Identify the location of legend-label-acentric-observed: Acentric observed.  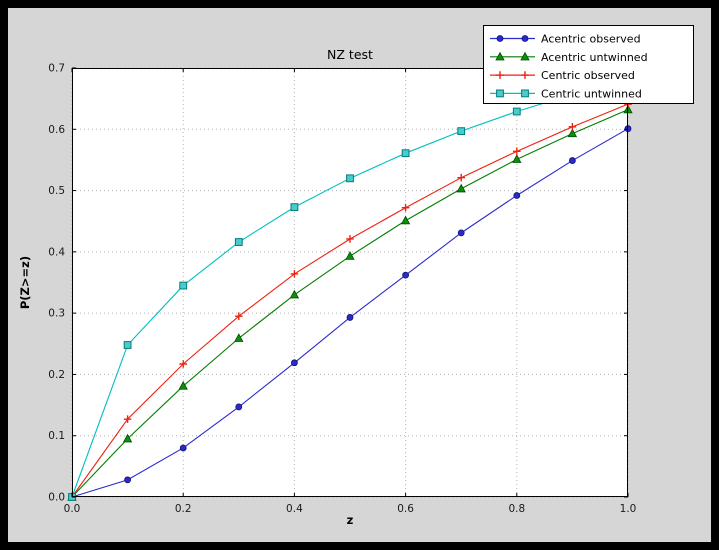
(591, 39).